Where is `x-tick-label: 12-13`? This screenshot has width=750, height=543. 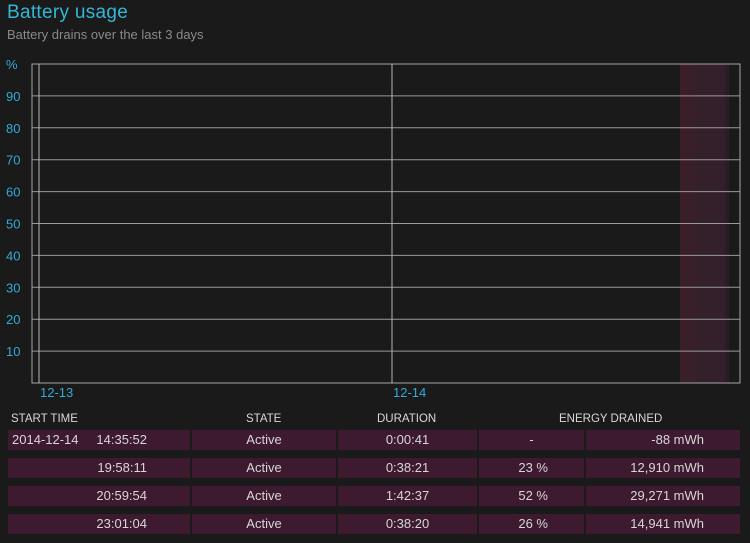
x-tick-label: 12-13 is located at coordinates (56, 392).